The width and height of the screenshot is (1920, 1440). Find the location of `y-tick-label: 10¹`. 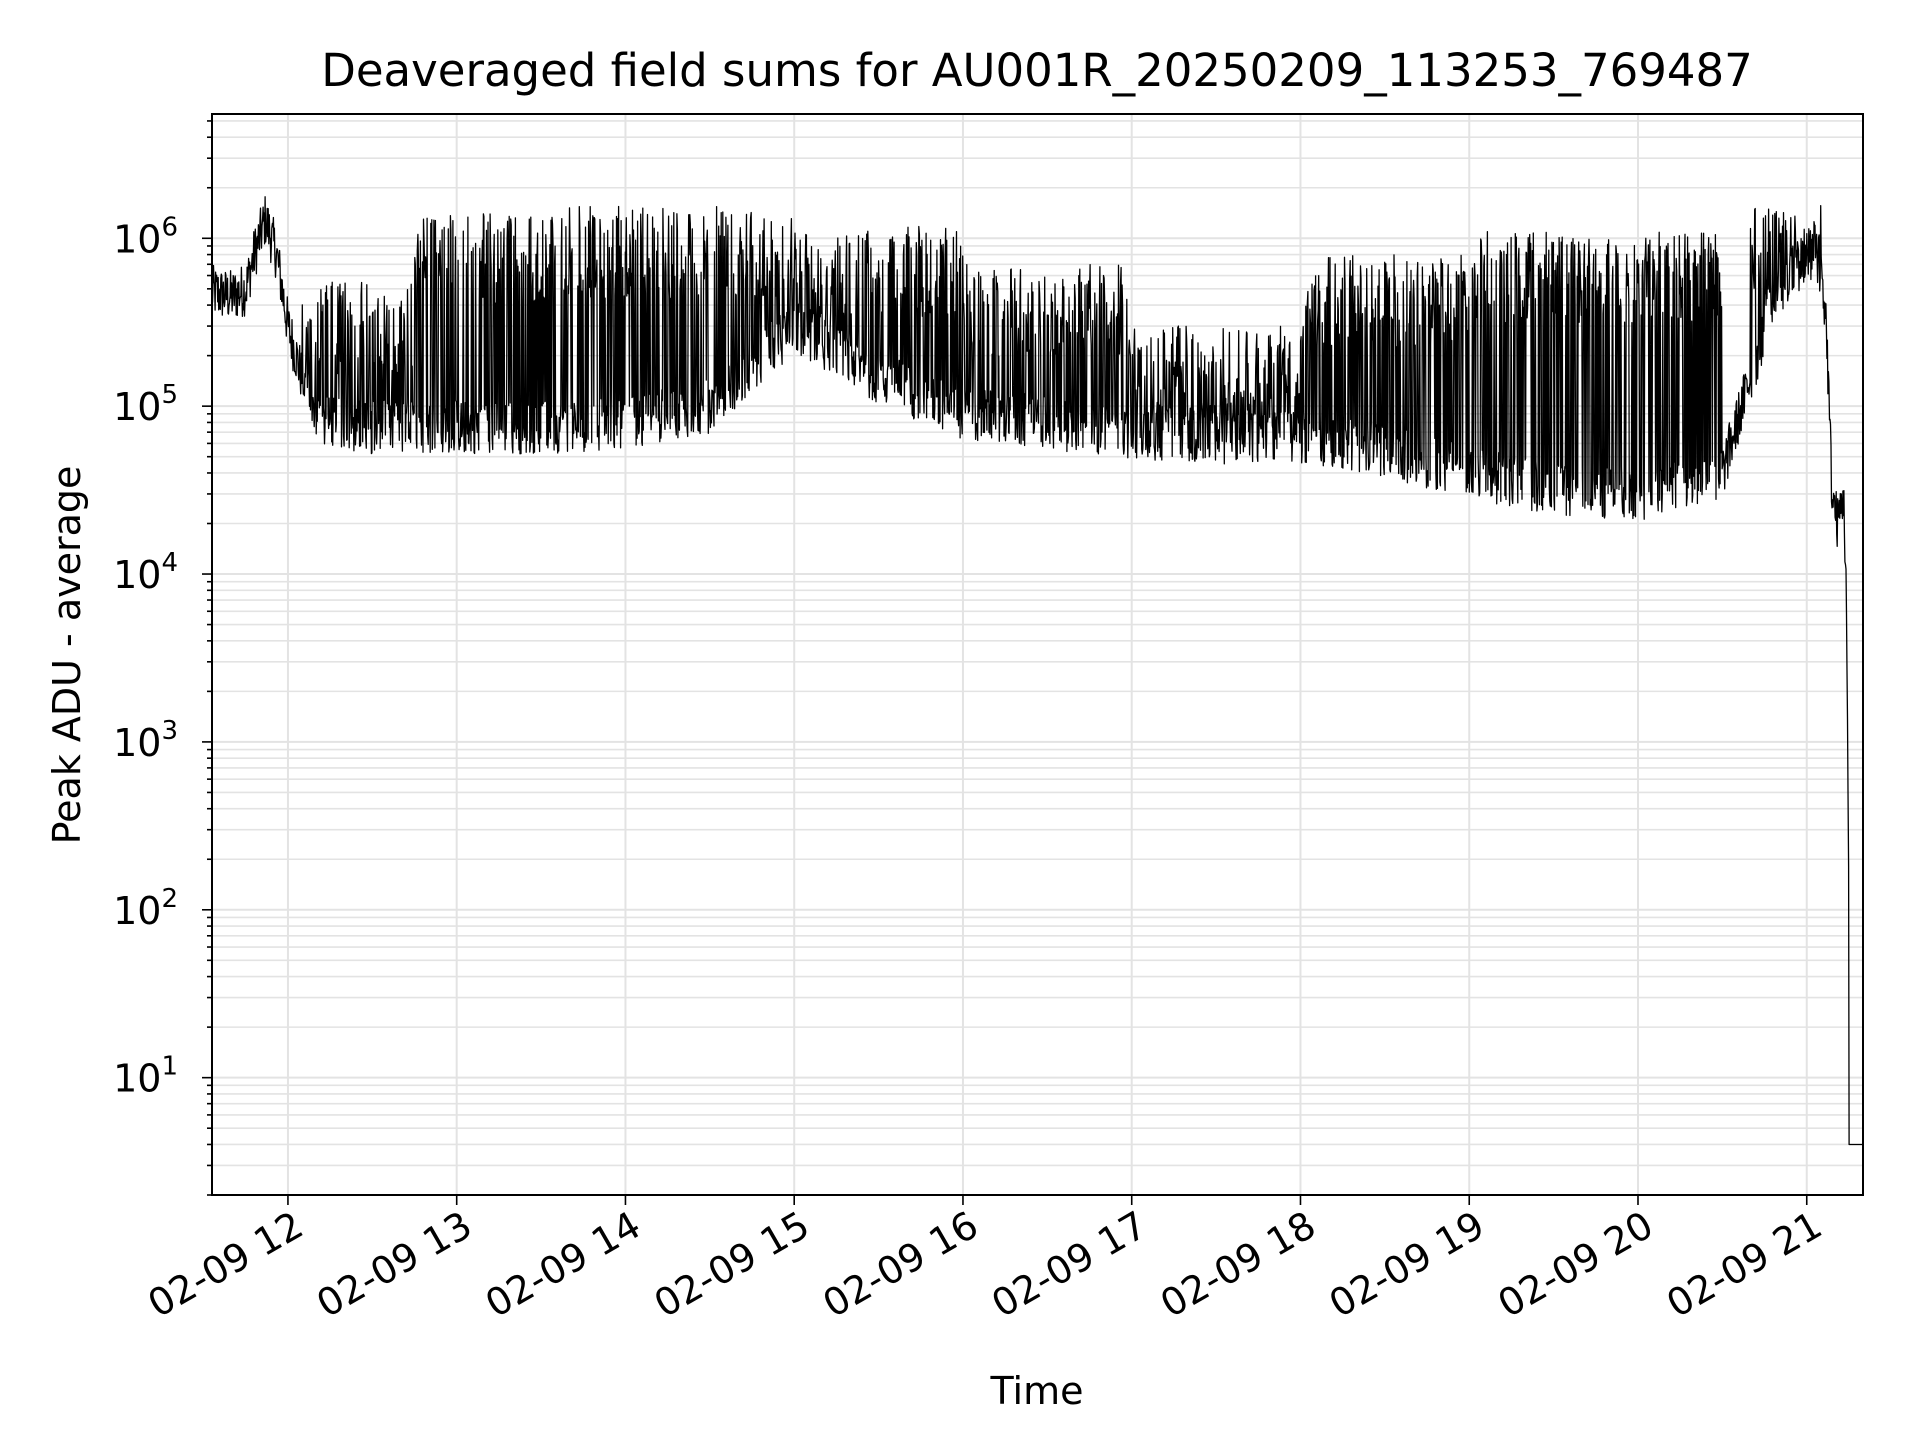

y-tick-label: 10¹ is located at coordinates (145, 1076).